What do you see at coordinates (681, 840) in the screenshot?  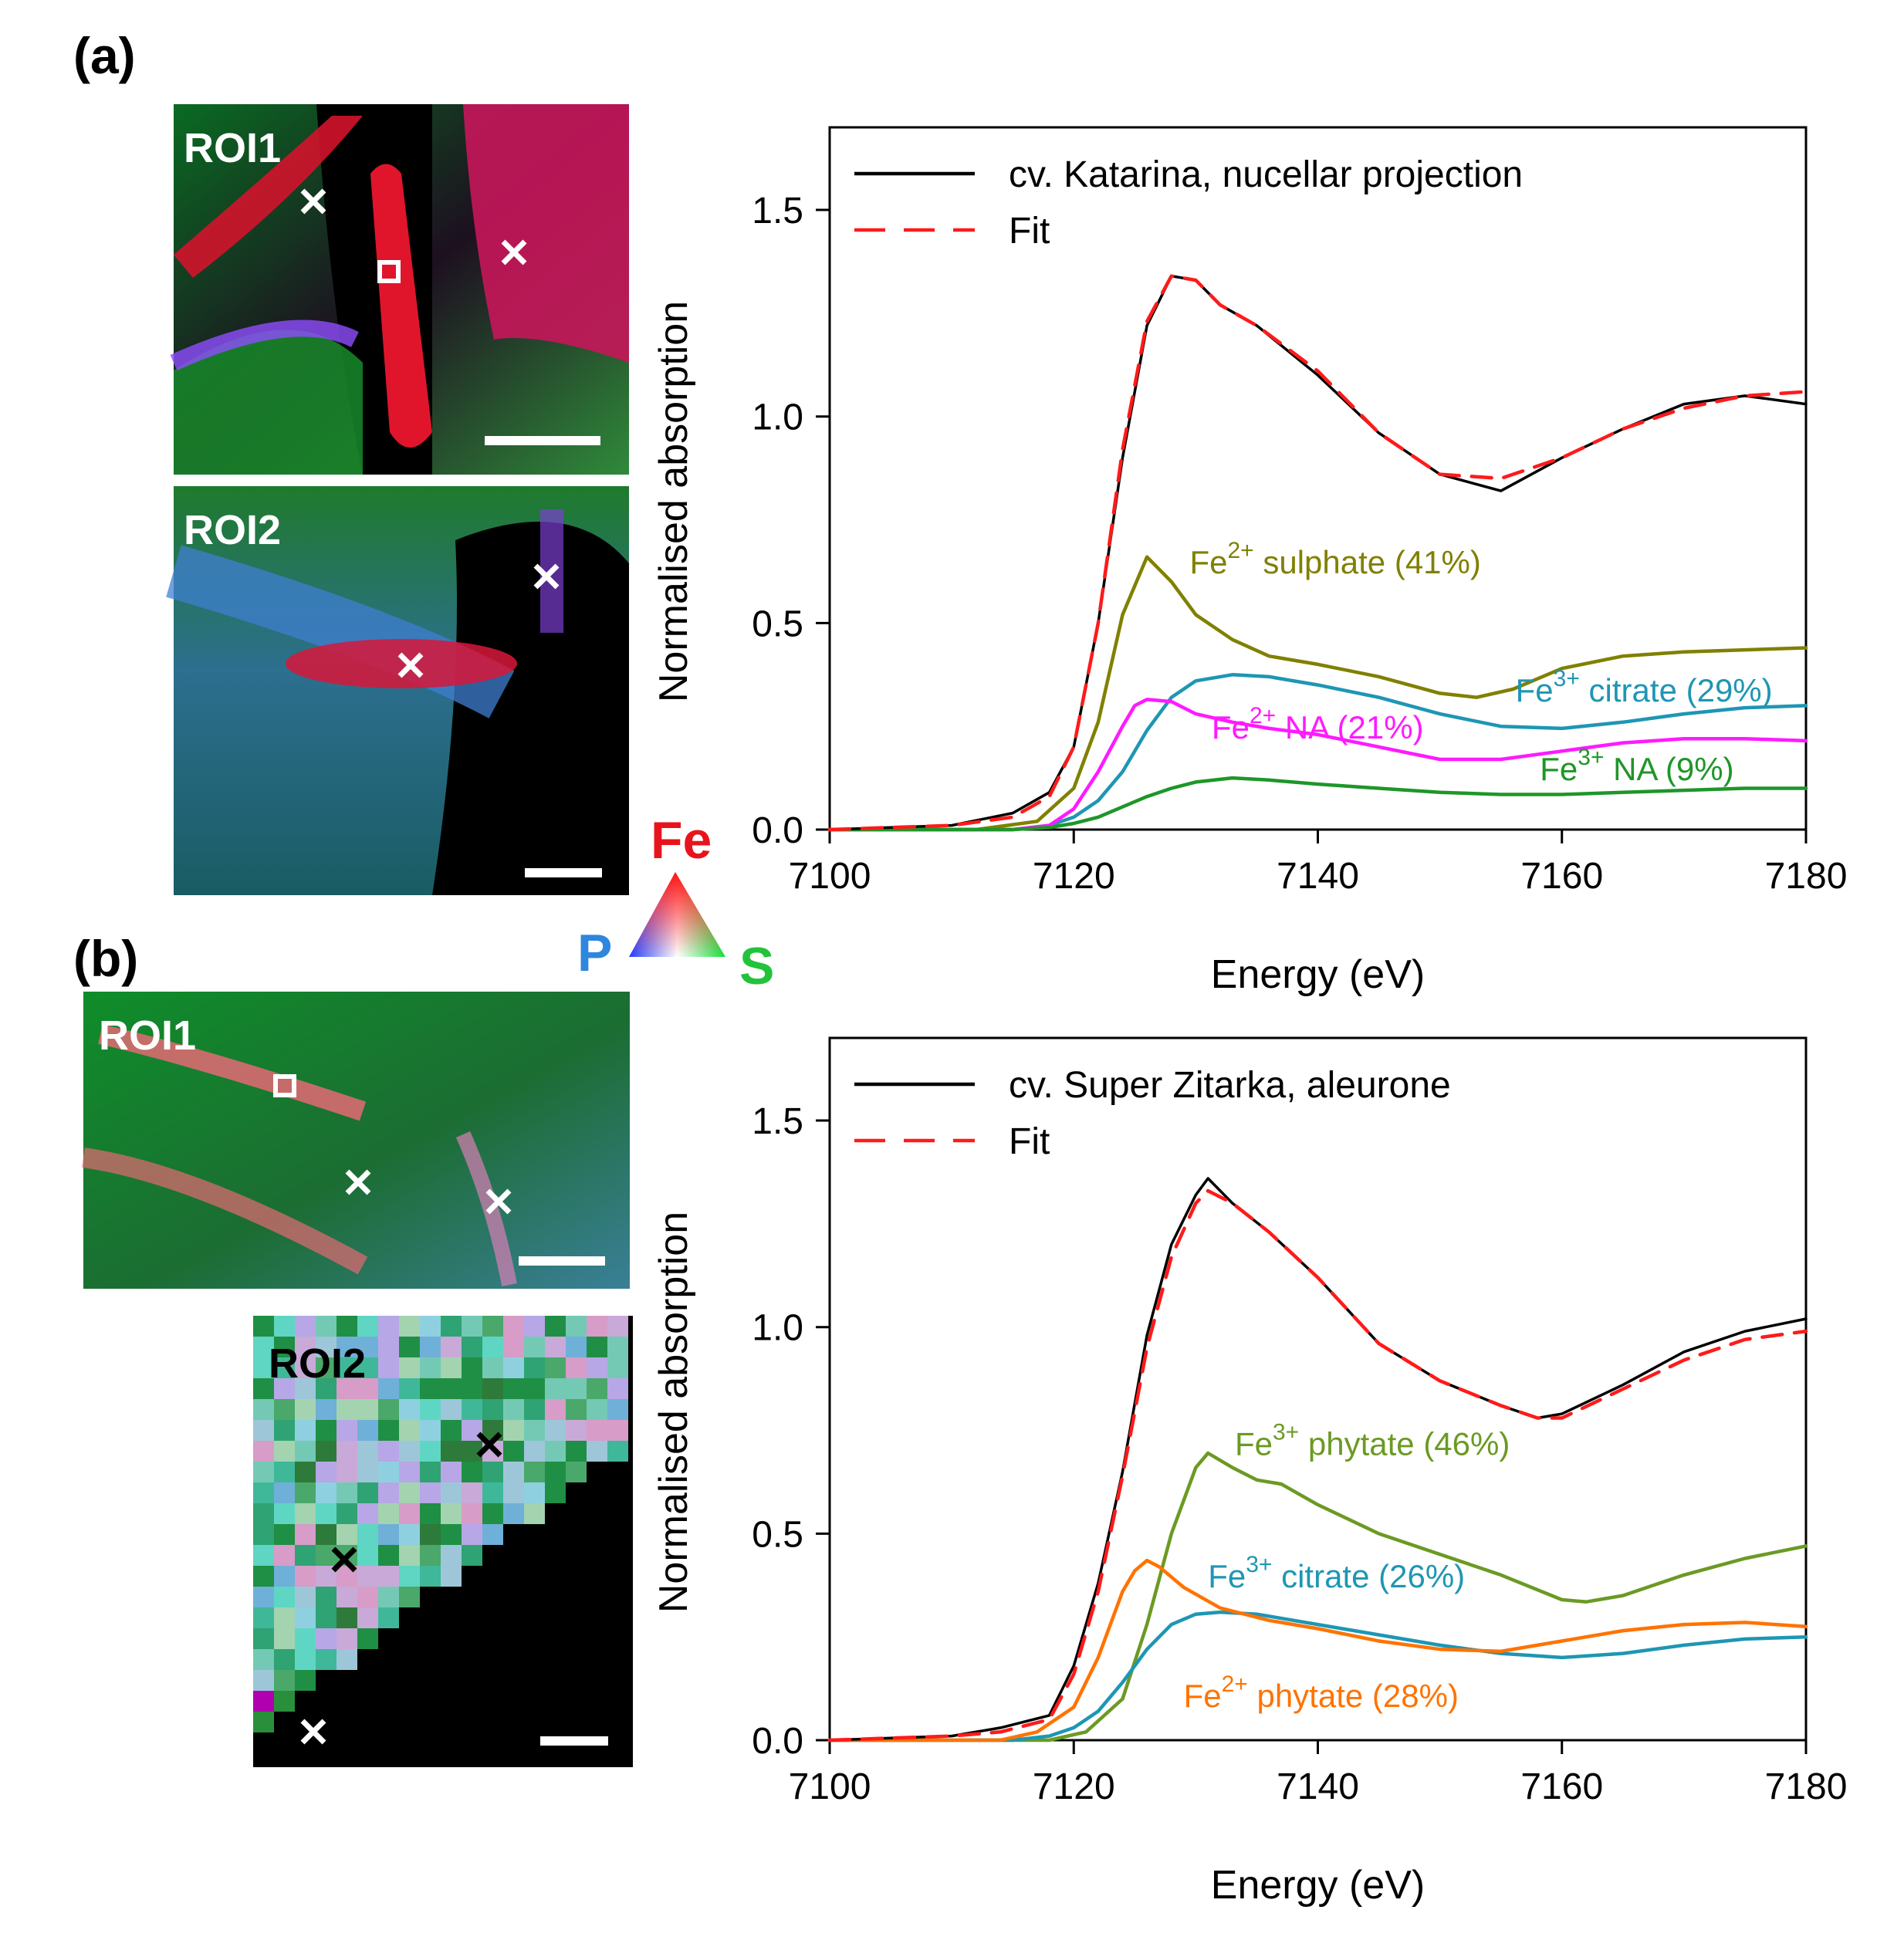 I see `key-fe: Fe` at bounding box center [681, 840].